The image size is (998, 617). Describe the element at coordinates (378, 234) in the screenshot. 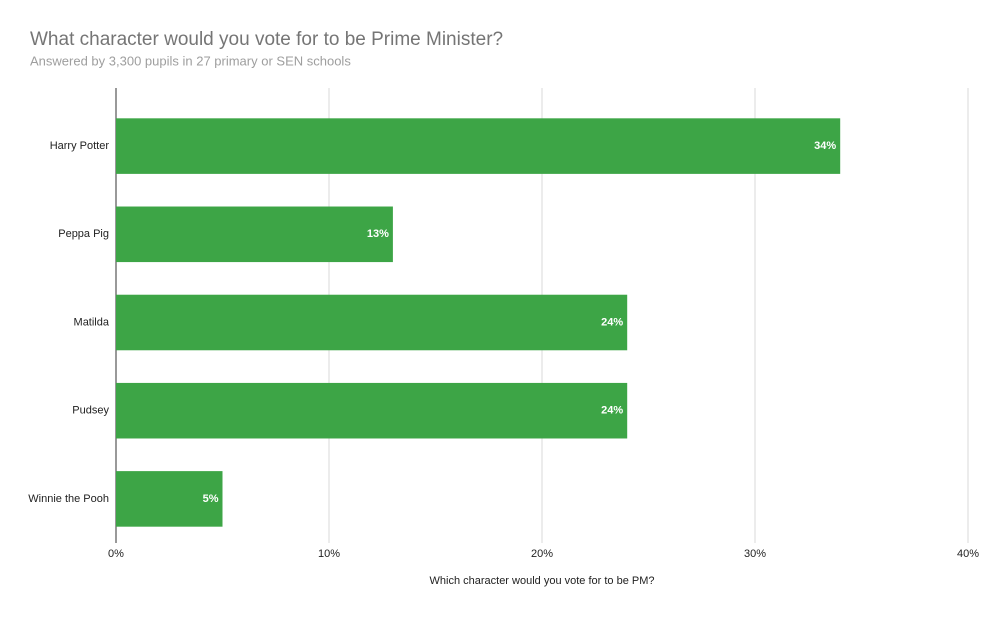

I see `value-label: 13%` at that location.